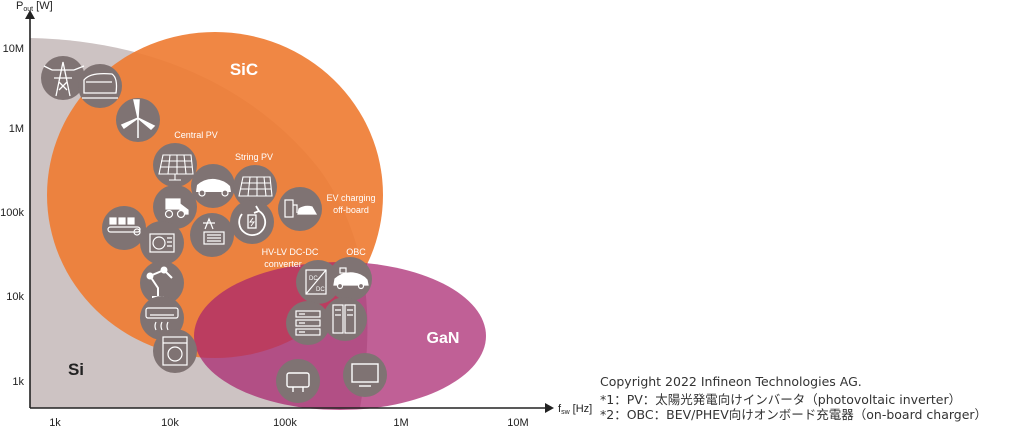 The height and width of the screenshot is (430, 1024). What do you see at coordinates (162, 318) in the screenshot?
I see `air-conditioner-icon` at bounding box center [162, 318].